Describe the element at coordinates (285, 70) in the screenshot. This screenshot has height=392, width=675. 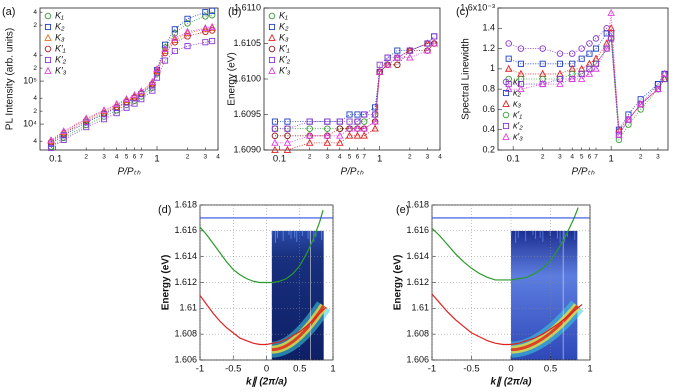
I see `legend-label: K′₃` at that location.